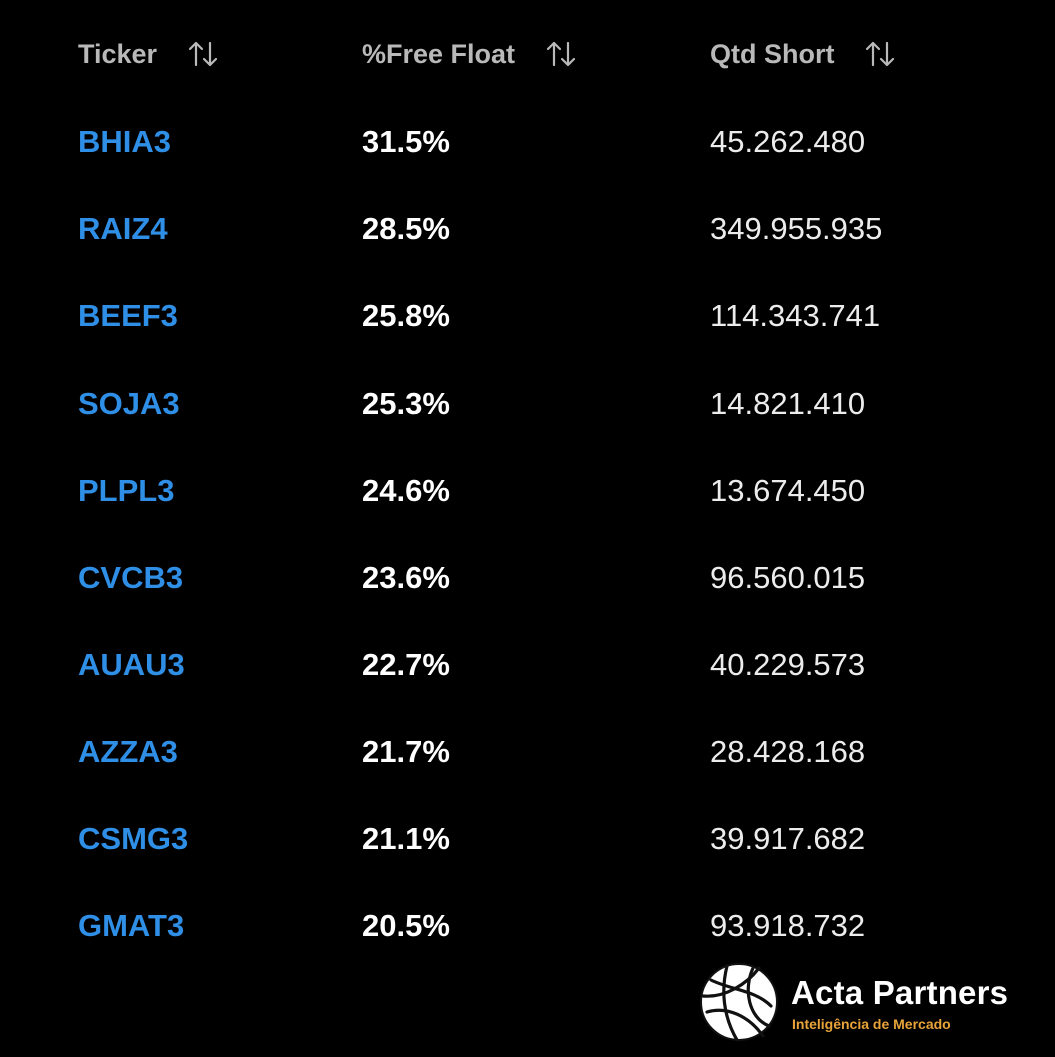  I want to click on qtd-short-value: 40.229.573, so click(788, 664).